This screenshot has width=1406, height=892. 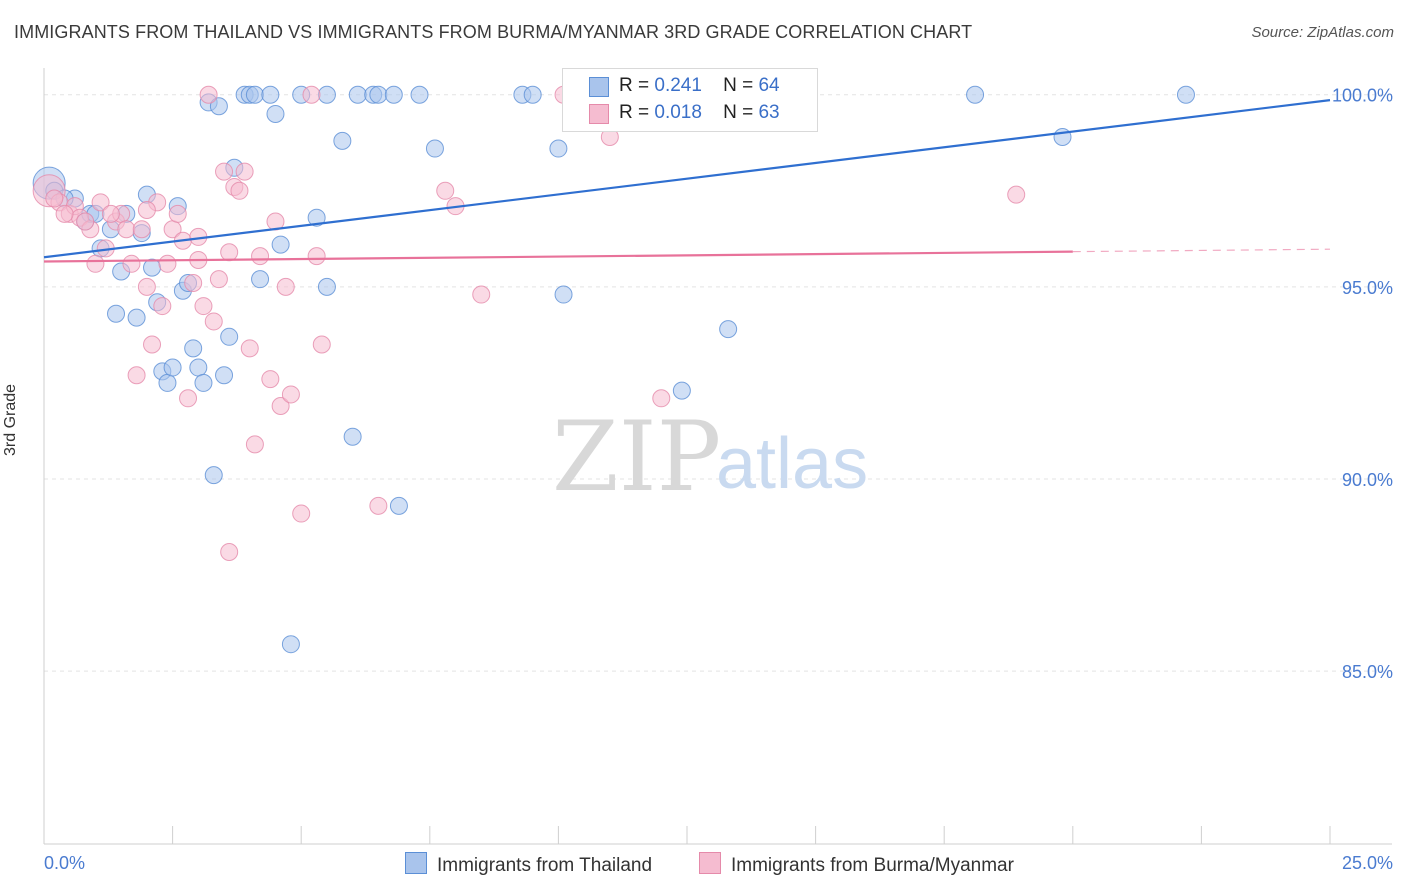 I want to click on y-tick-label: 95.0%, so click(x=1367, y=288).